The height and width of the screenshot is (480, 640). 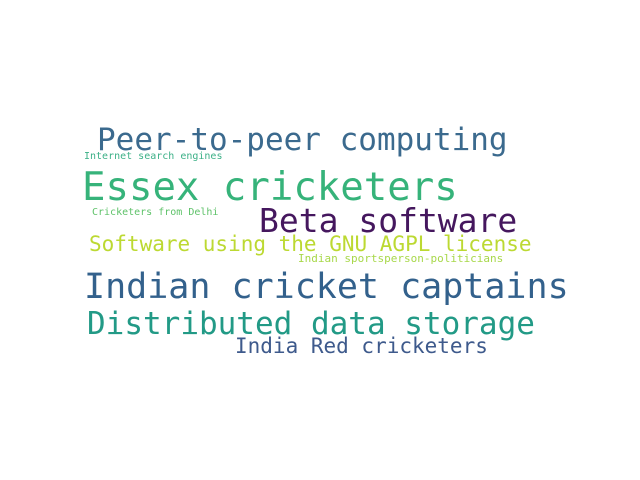 What do you see at coordinates (302, 140) in the screenshot?
I see `word-peer-to-peer-computing: Peer-to-peer computing` at bounding box center [302, 140].